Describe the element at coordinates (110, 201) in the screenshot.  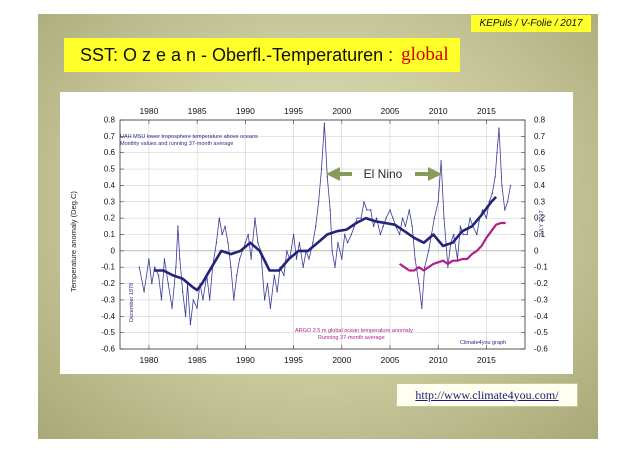
I see `y-tick-label: 0.3` at that location.